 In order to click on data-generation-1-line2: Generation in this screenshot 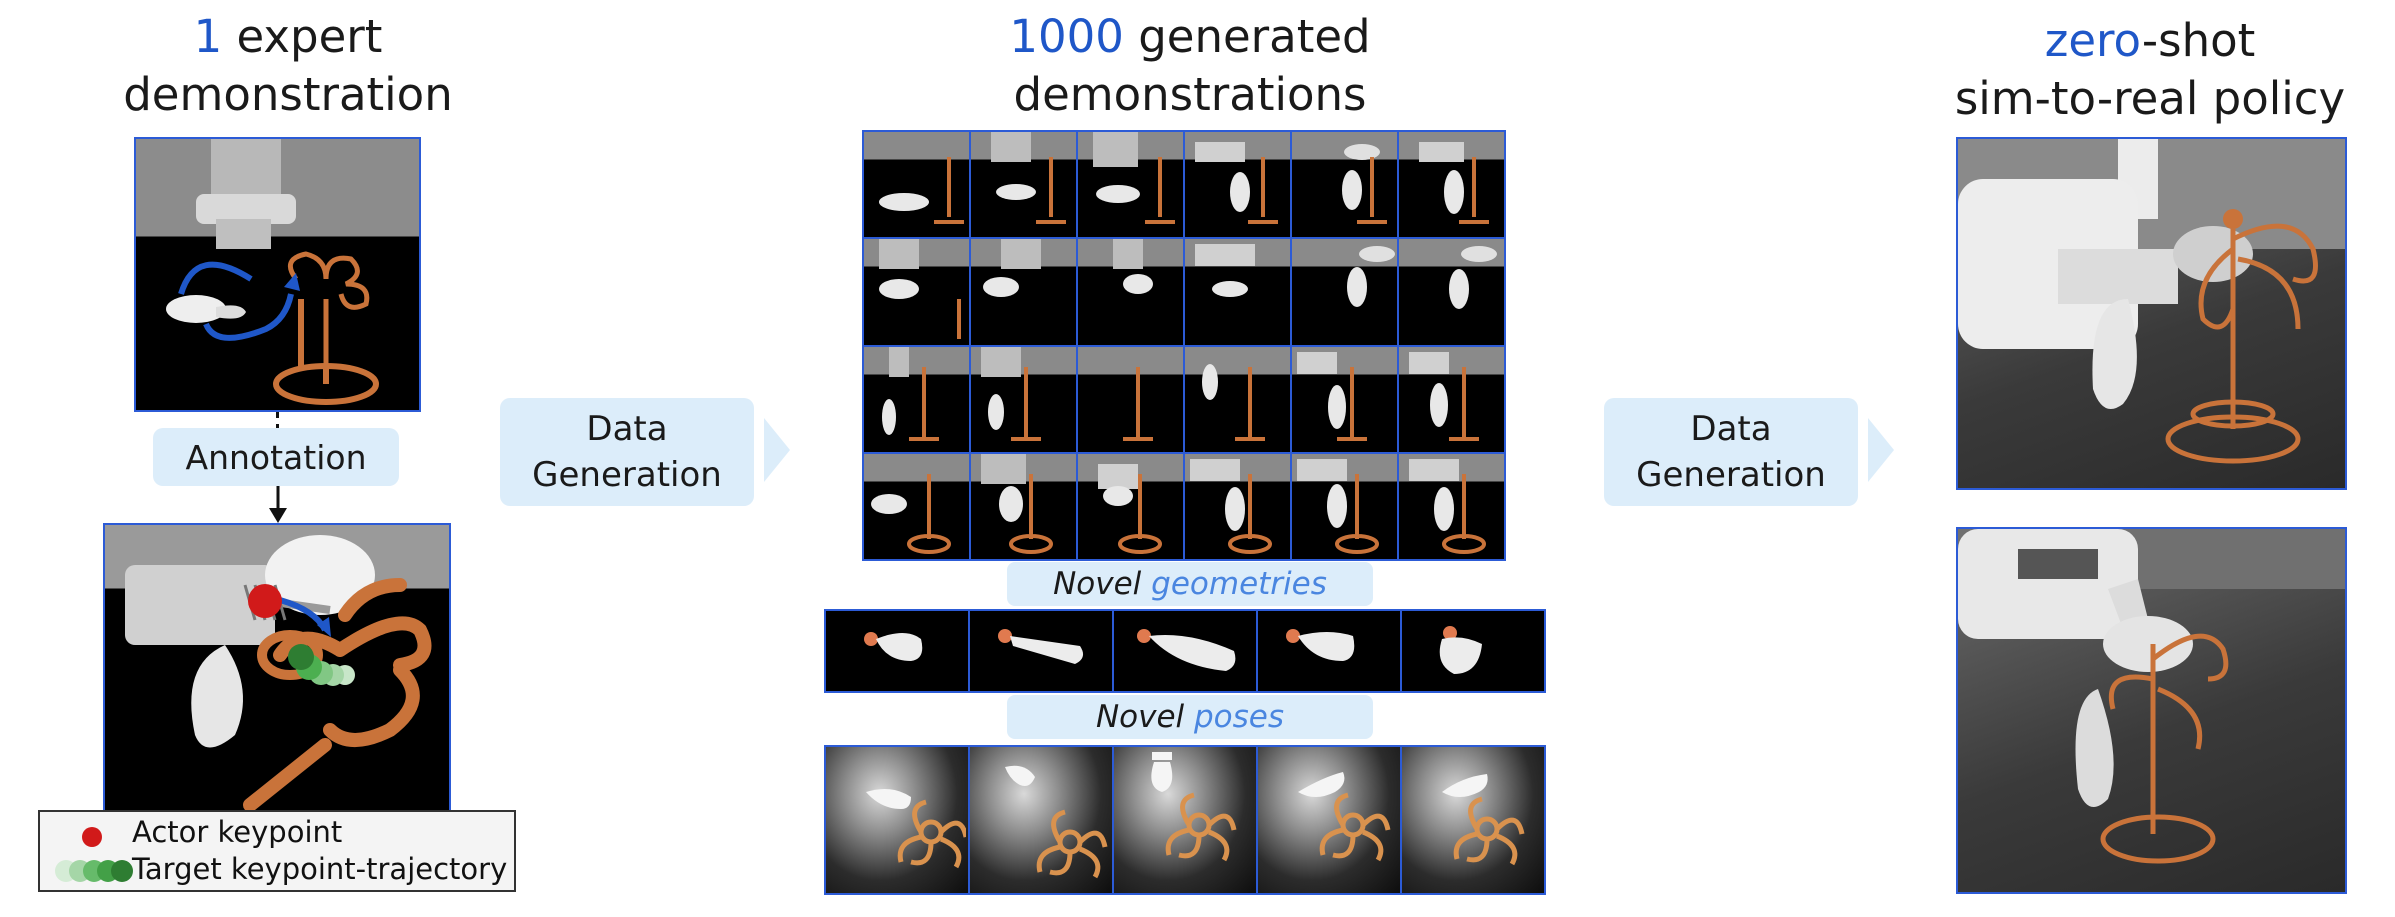, I will do `click(627, 475)`.